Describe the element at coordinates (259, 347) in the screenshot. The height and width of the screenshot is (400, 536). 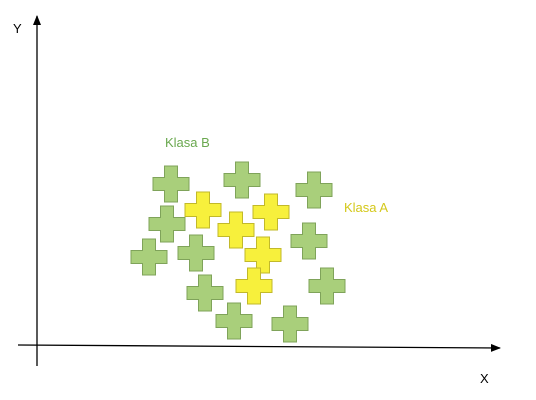
I see `x-axis` at that location.